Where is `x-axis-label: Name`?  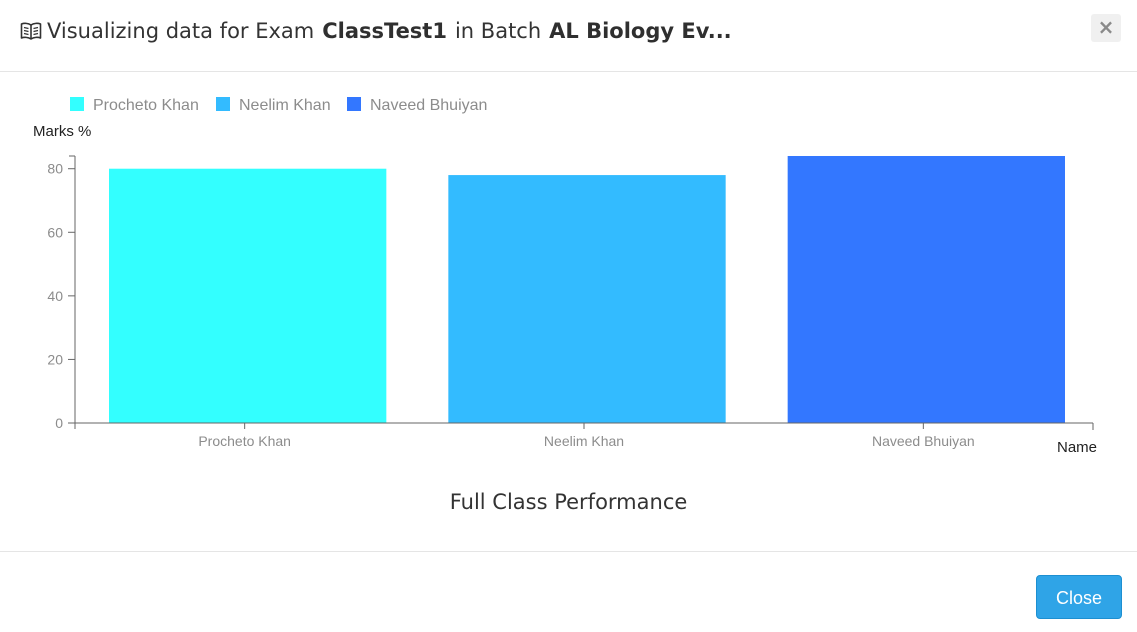 x-axis-label: Name is located at coordinates (1077, 447).